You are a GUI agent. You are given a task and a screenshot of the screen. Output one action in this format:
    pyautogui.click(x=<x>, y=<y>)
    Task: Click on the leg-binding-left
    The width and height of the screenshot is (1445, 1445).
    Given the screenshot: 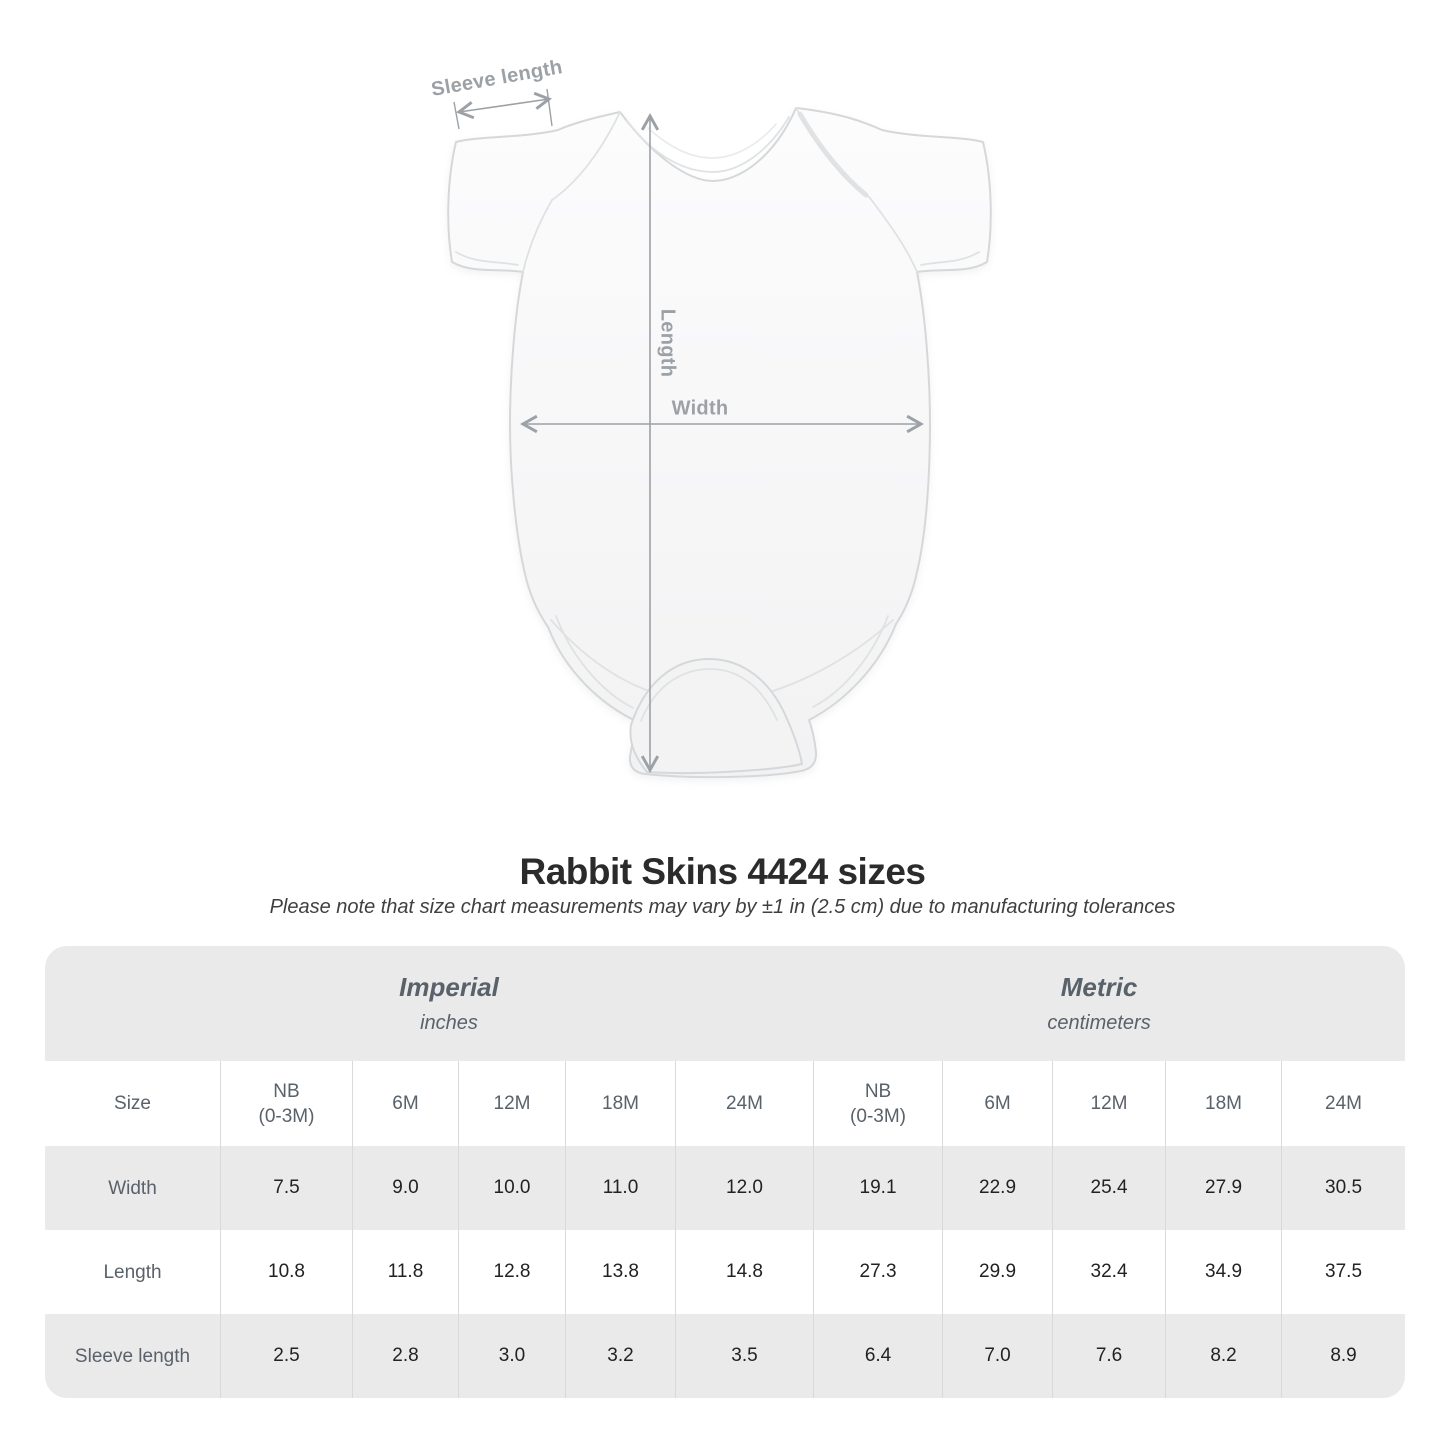 What is the action you would take?
    pyautogui.click(x=594, y=662)
    